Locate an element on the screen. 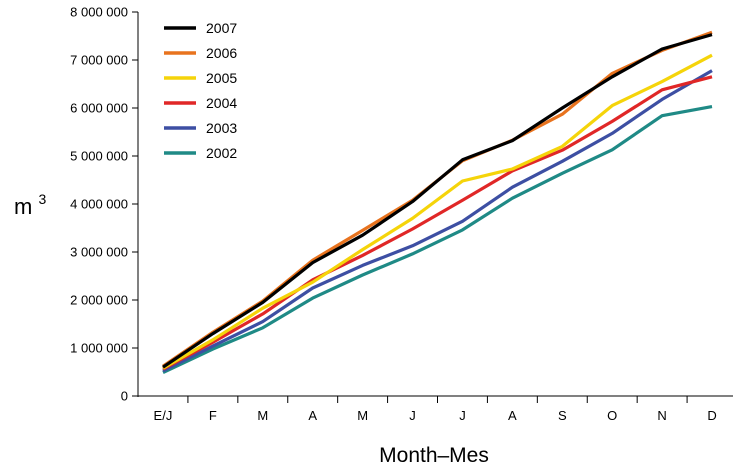 Image resolution: width=733 pixels, height=467 pixels. legend-label-2007: 2007 is located at coordinates (221, 28).